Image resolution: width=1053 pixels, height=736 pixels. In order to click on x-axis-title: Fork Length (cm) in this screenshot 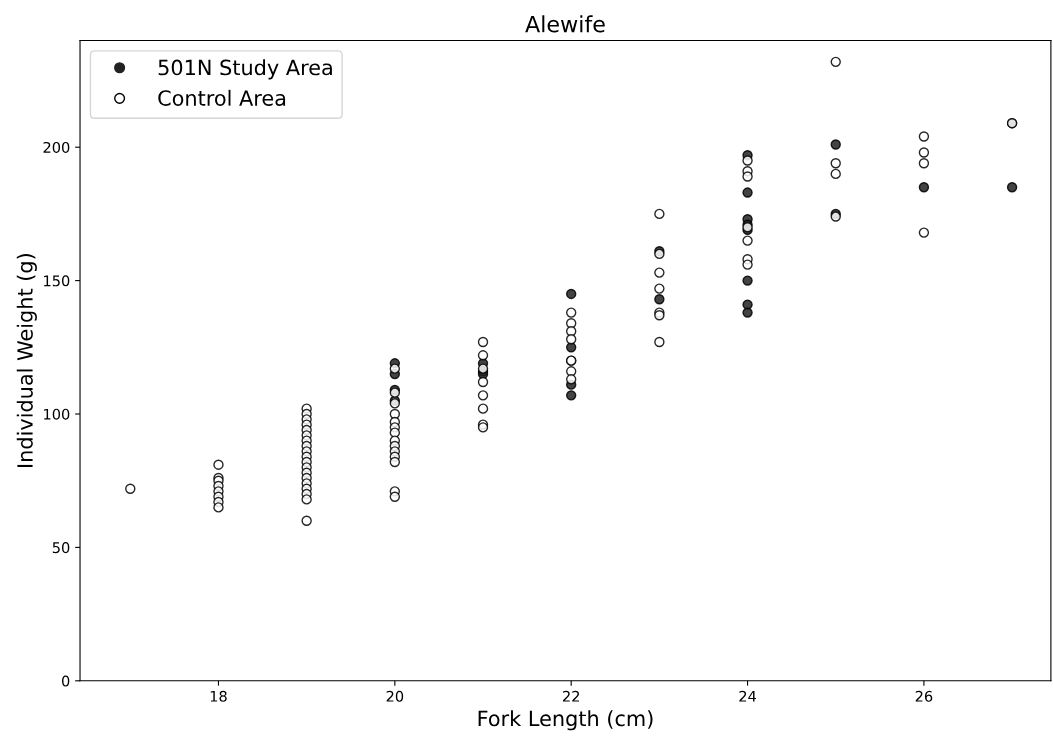, I will do `click(565, 720)`.